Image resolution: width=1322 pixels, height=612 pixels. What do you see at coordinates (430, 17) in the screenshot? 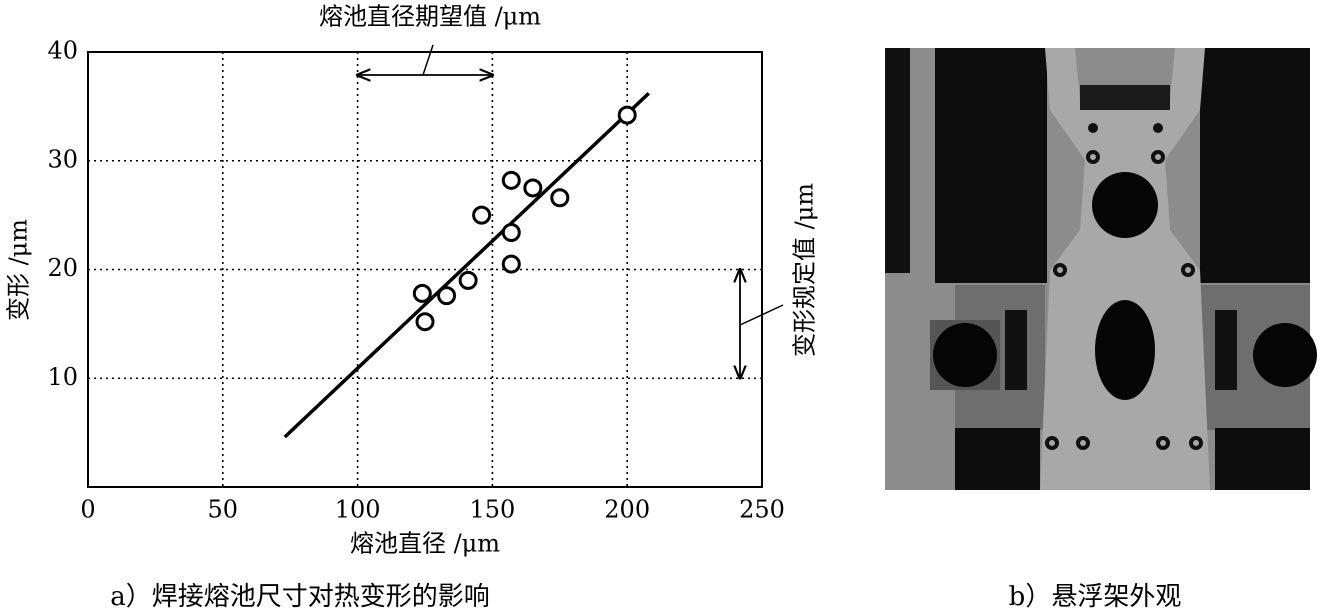
I see `annotation-text: 熔池直径期望值 /μm` at bounding box center [430, 17].